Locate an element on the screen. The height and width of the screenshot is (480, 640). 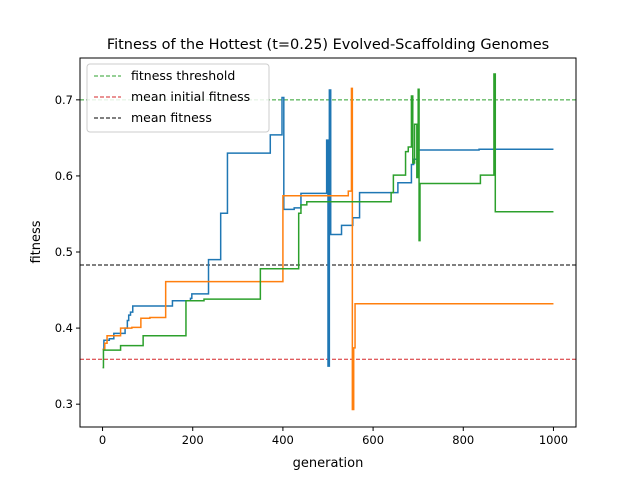
x-tick-label: 400 is located at coordinates (283, 440).